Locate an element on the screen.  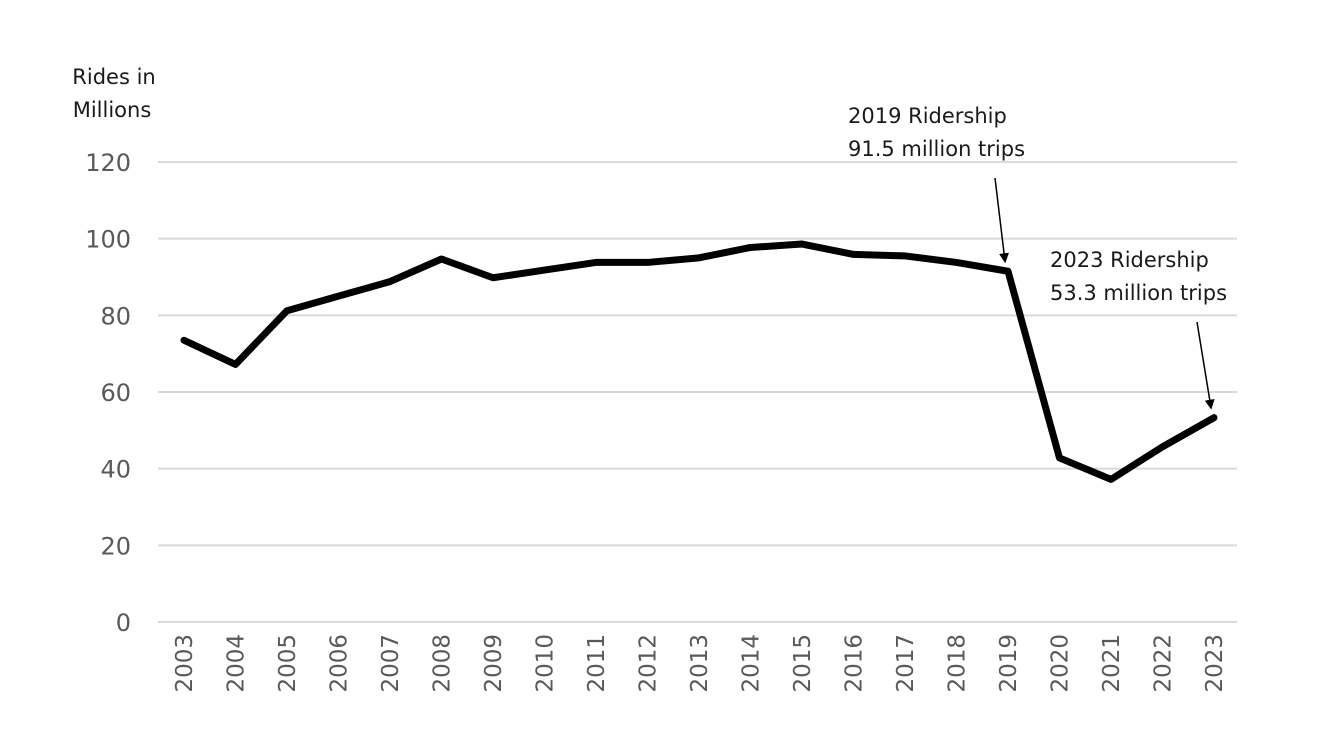
annotation-2023-line-2: 53.3 million trips is located at coordinates (1138, 293).